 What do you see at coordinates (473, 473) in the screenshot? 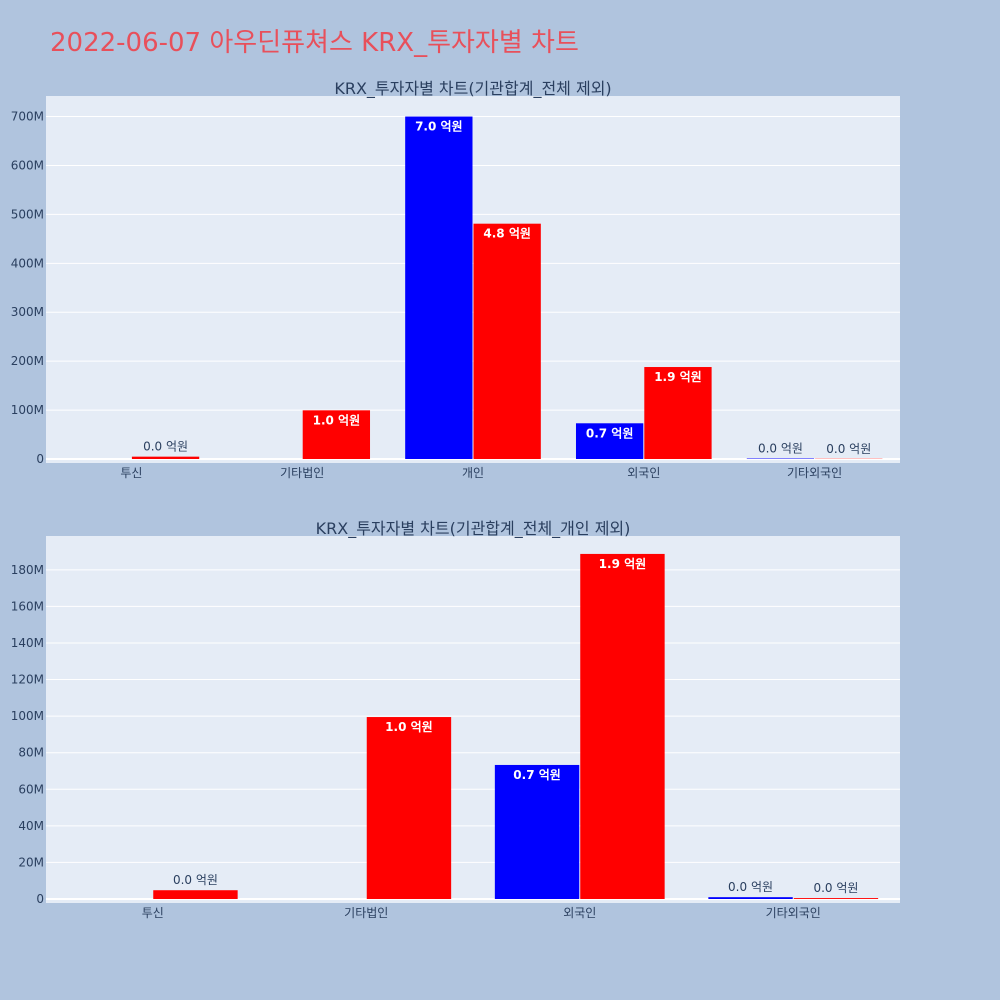
I see `x-tick-label: 개인` at bounding box center [473, 473].